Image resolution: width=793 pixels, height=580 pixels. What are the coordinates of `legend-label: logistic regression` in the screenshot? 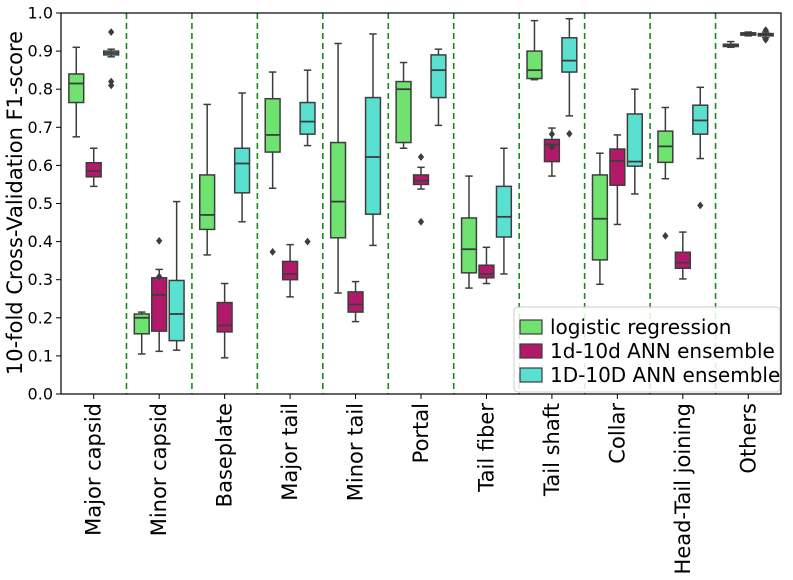 It's located at (640, 327).